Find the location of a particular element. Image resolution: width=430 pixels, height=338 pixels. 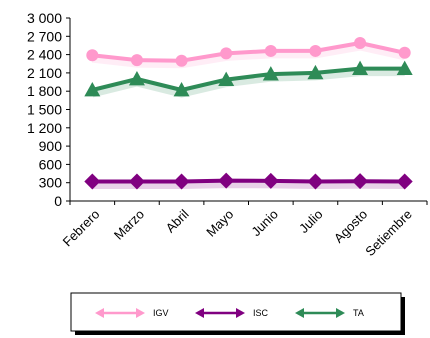

series-isc-shadow is located at coordinates (248, 185).